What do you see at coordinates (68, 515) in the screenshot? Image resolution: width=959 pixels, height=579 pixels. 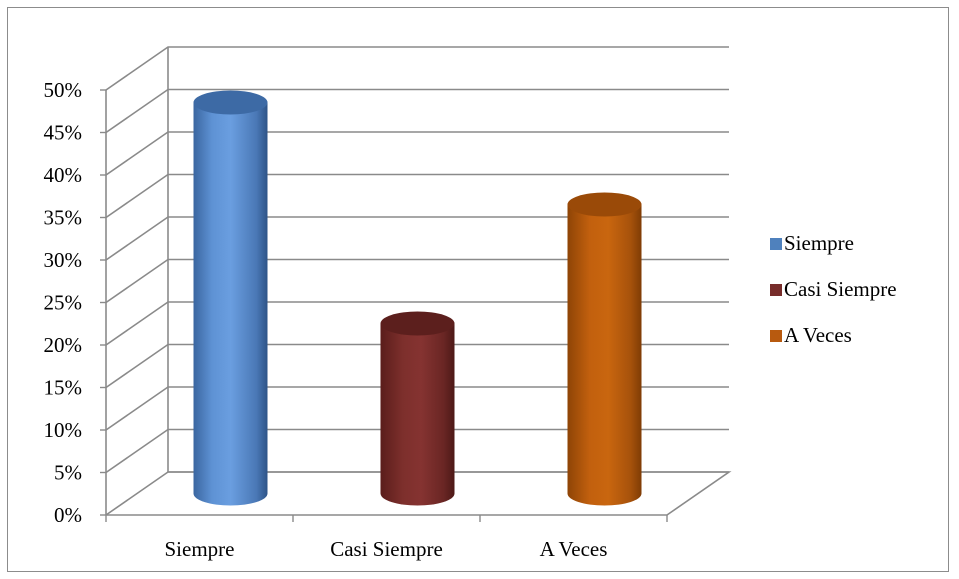 I see `y-tick-label: 0%` at bounding box center [68, 515].